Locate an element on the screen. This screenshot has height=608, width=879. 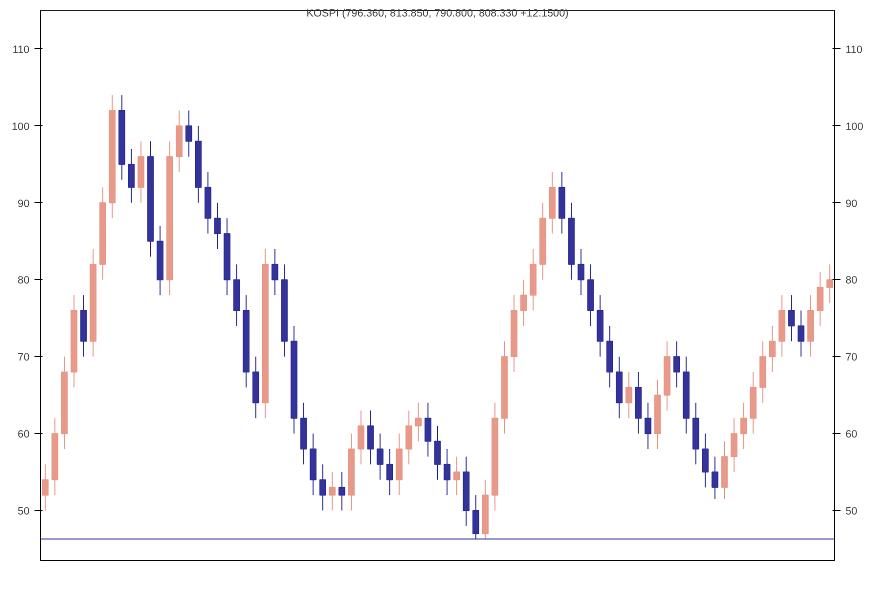
y-tick-label: 90 is located at coordinates (24, 204).